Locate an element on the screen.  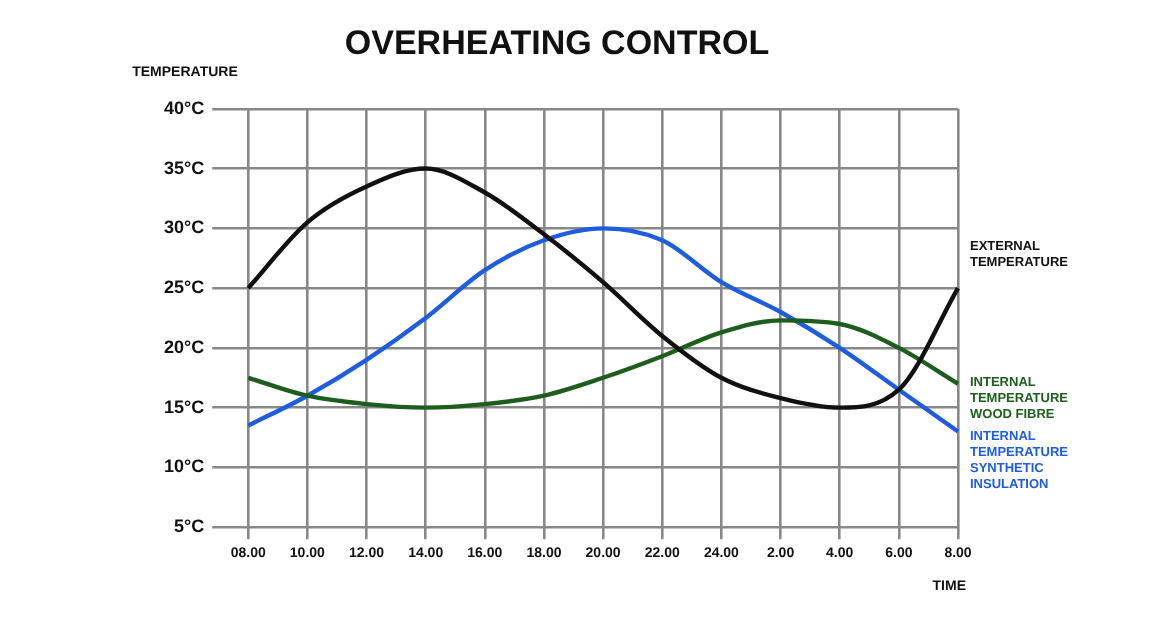
y-tick-label: 25°C is located at coordinates (185, 287).